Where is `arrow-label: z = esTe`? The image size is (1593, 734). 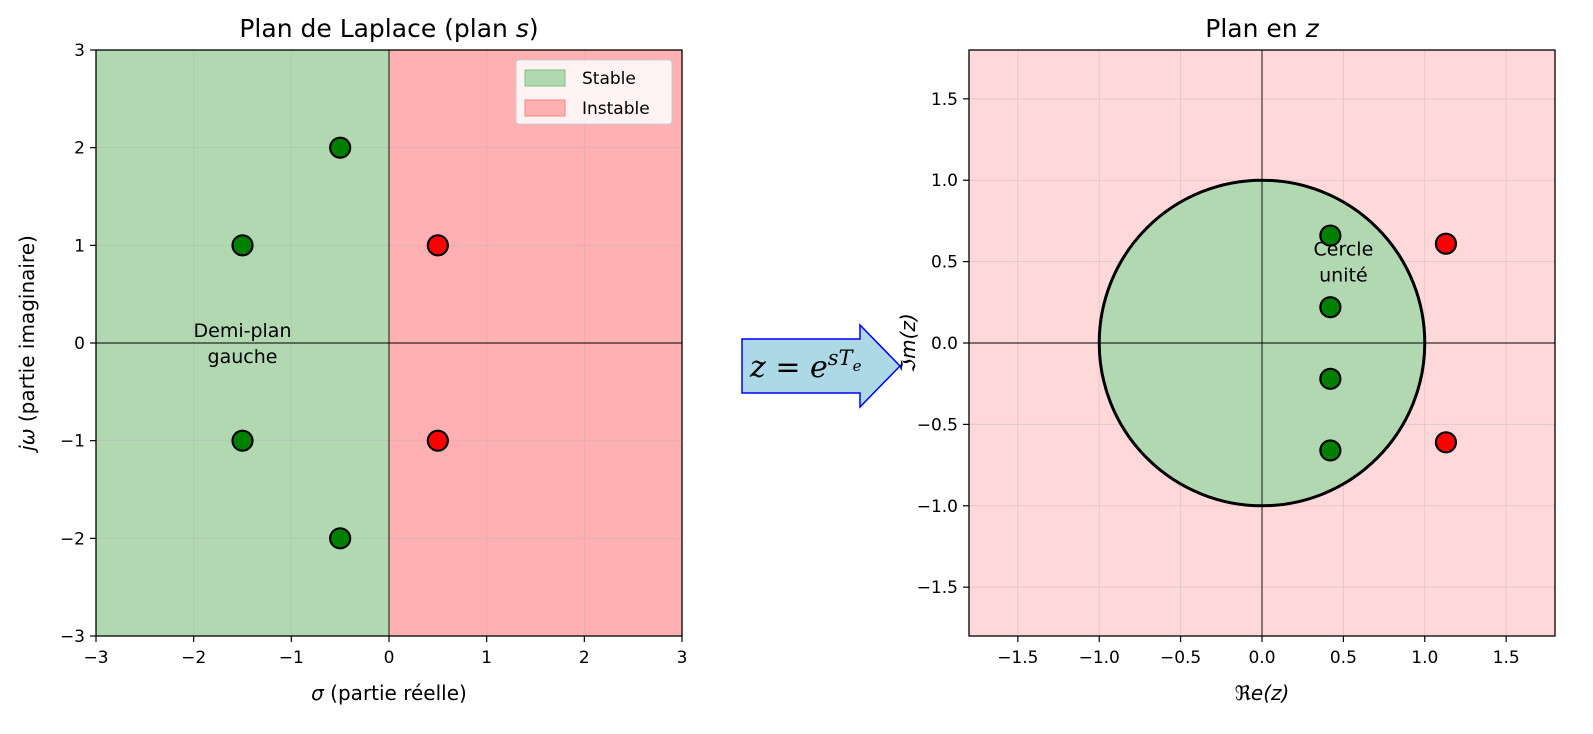
arrow-label: z = esTe is located at coordinates (805, 365).